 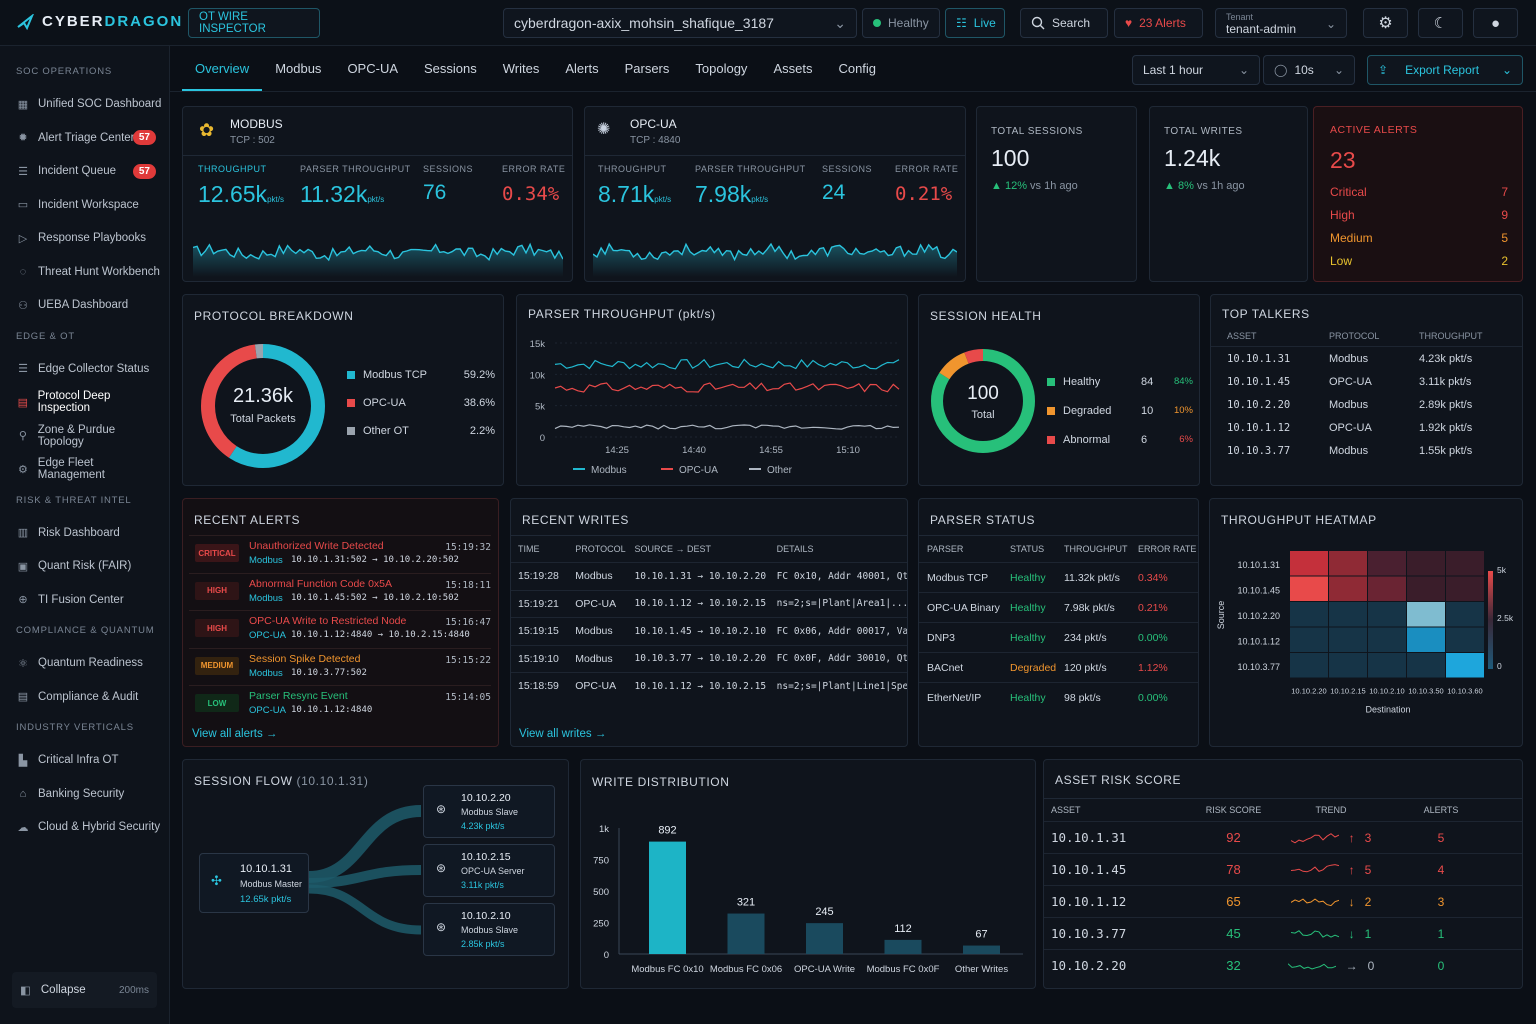 What do you see at coordinates (89, 794) in the screenshot?
I see `sidebar-item-banking-security: ⌂ Banking Security` at bounding box center [89, 794].